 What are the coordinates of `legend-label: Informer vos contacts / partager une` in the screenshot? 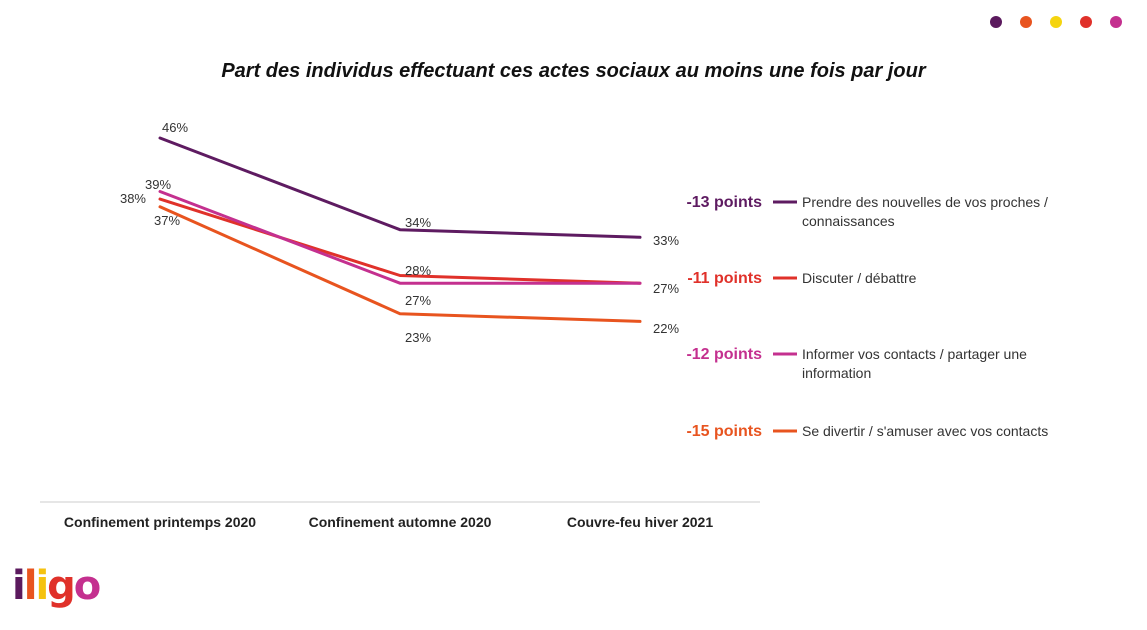 It's located at (914, 354).